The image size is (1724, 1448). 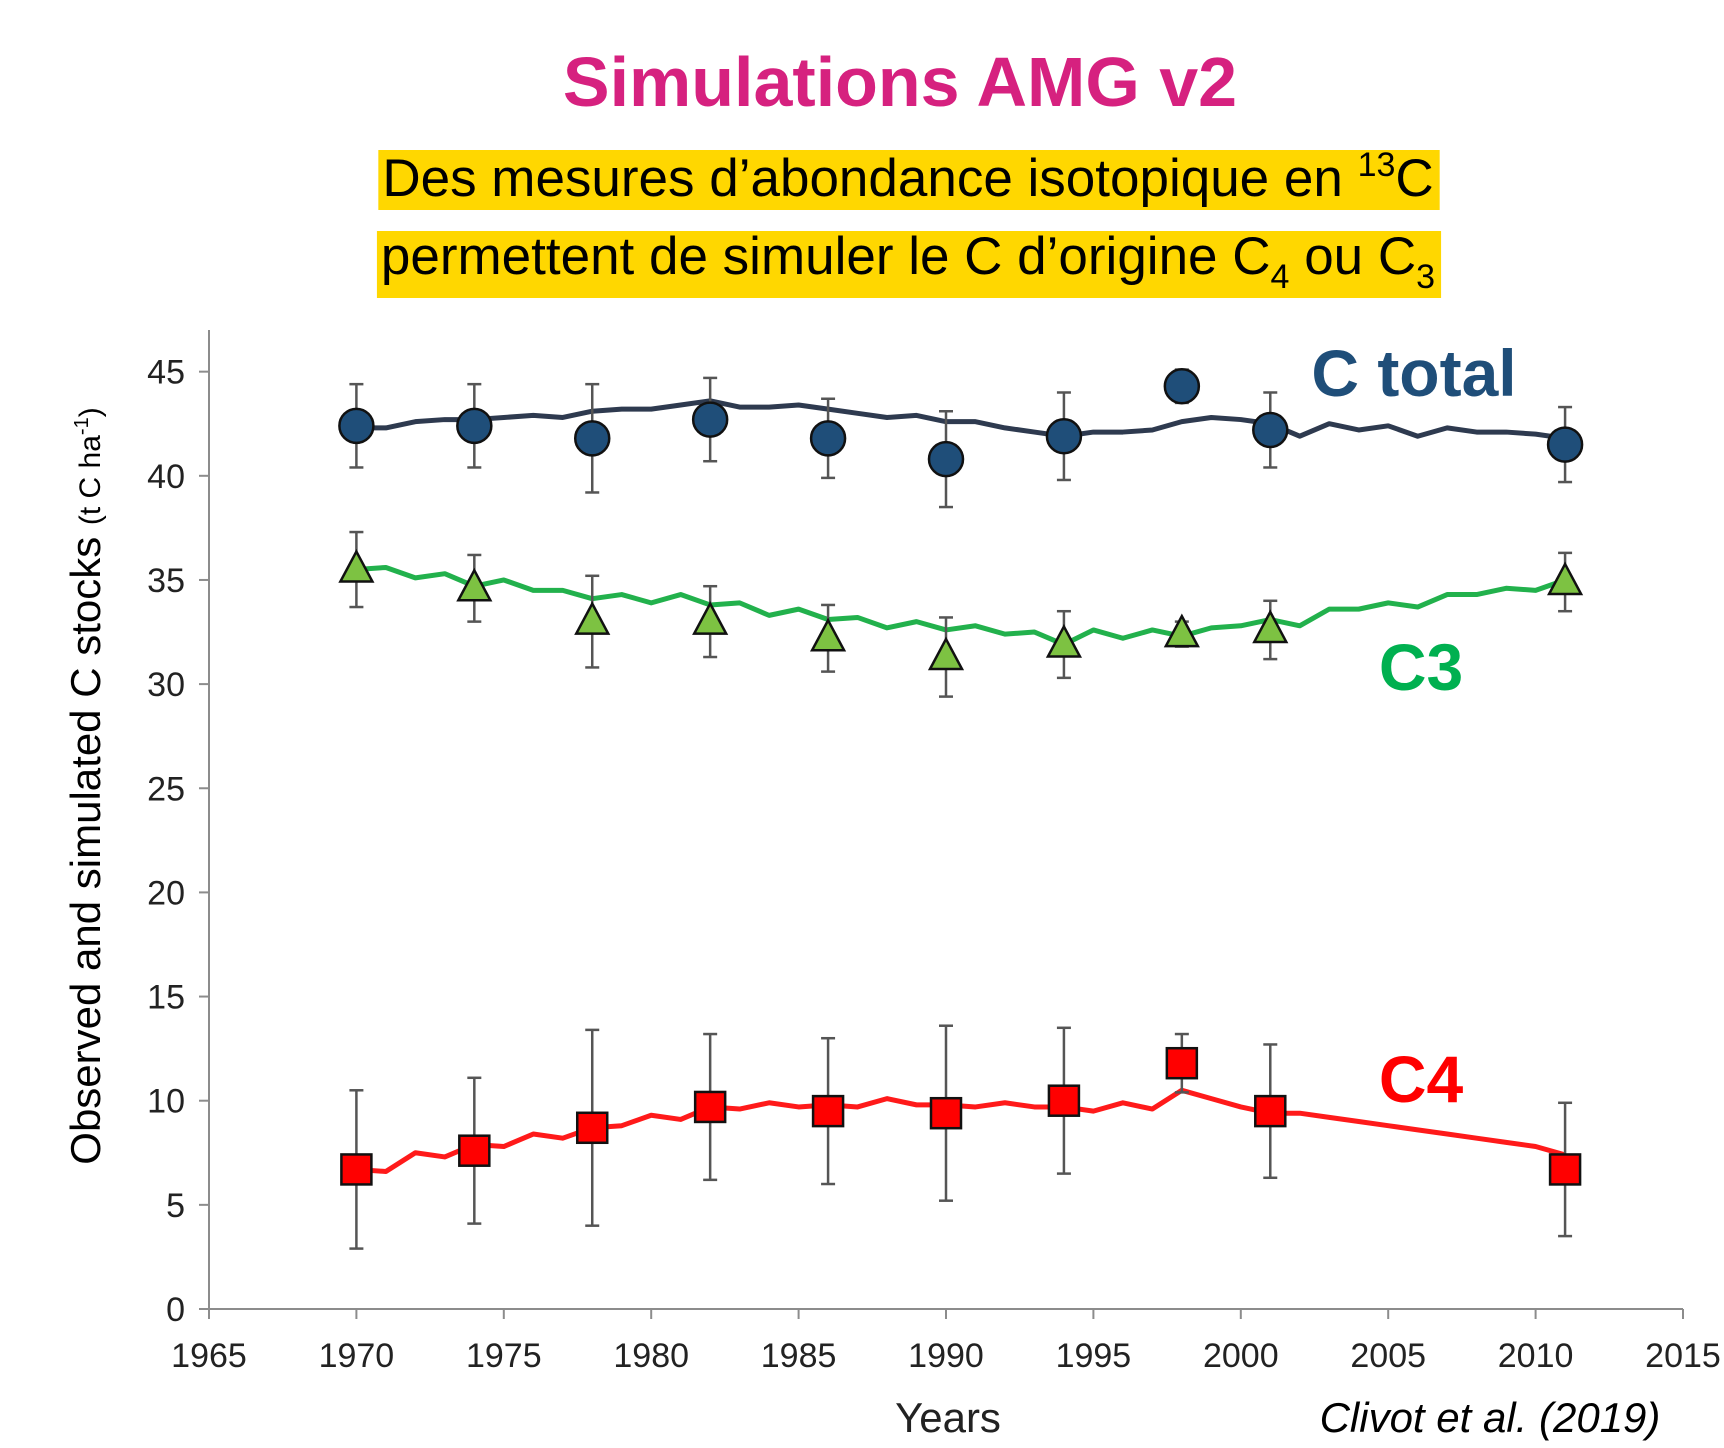 What do you see at coordinates (166, 685) in the screenshot?
I see `y-tick-label: 30` at bounding box center [166, 685].